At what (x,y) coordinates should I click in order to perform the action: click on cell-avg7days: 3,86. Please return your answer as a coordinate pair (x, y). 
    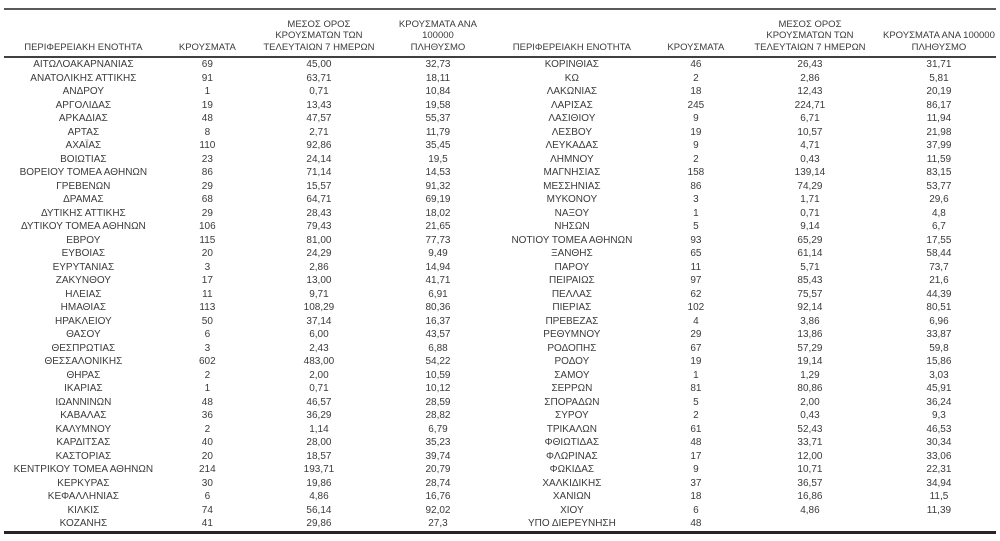
    Looking at the image, I should click on (810, 321).